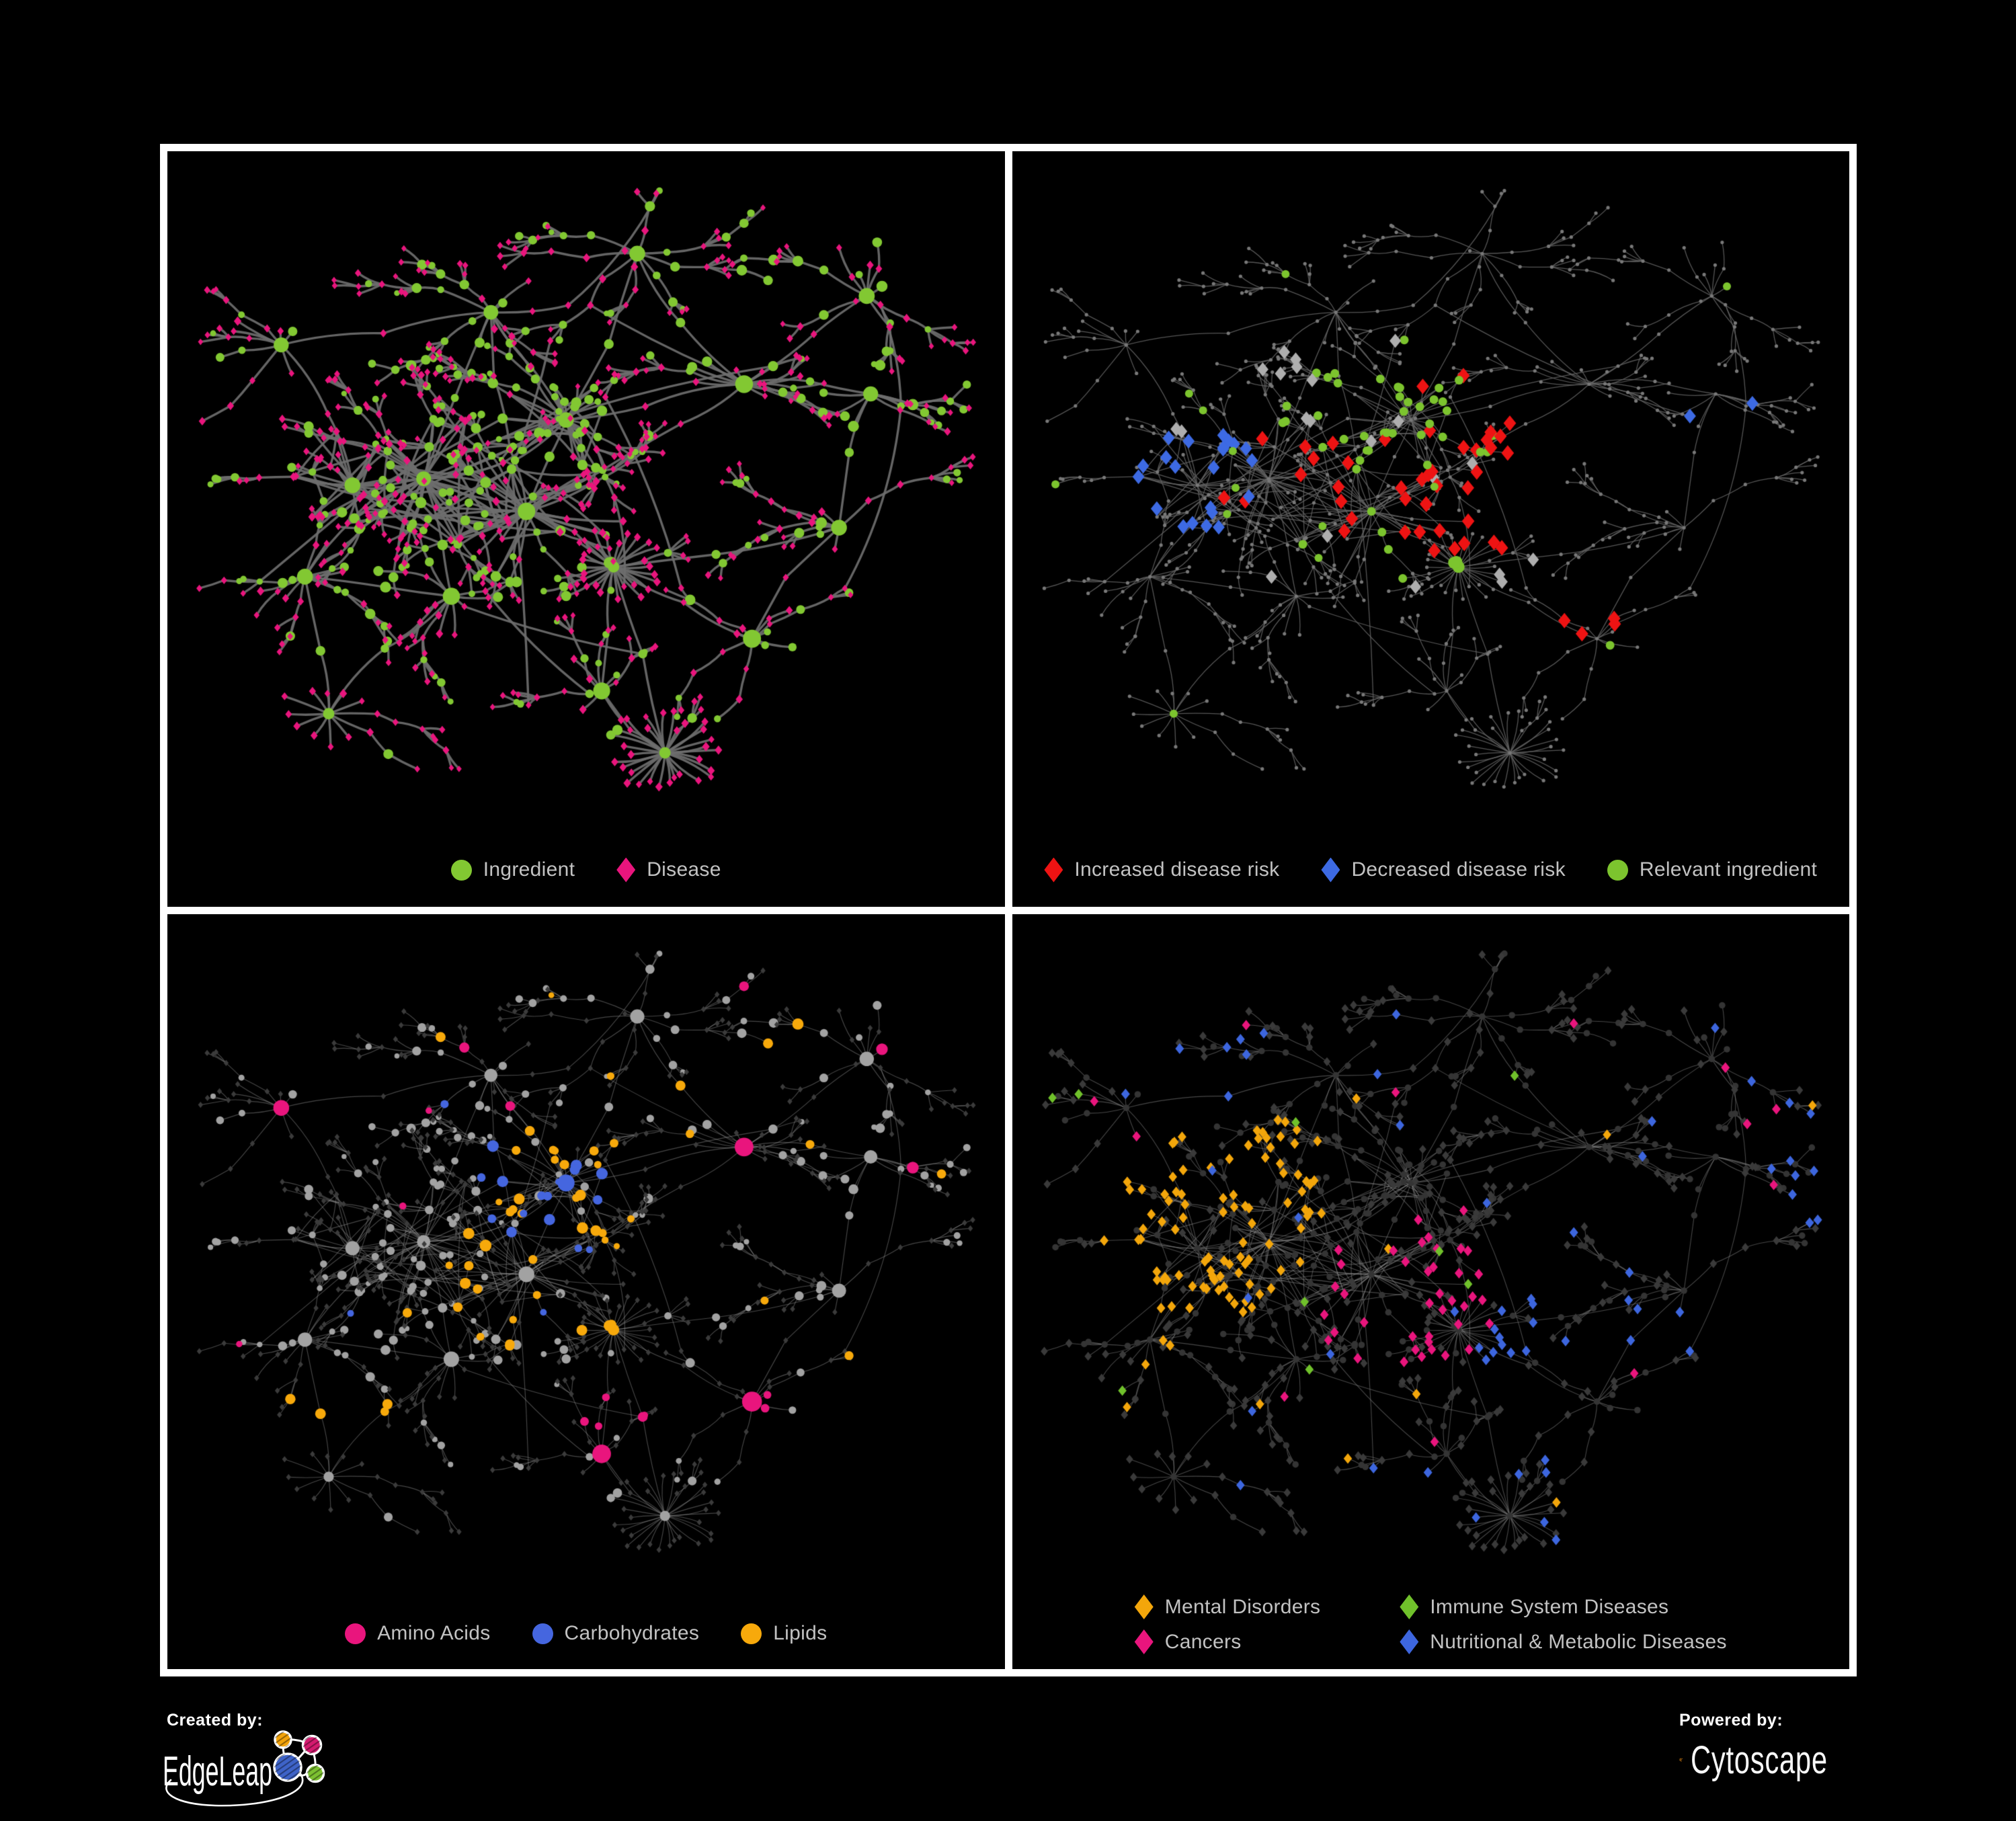  I want to click on legend-item: Relevant ingredient, so click(1712, 870).